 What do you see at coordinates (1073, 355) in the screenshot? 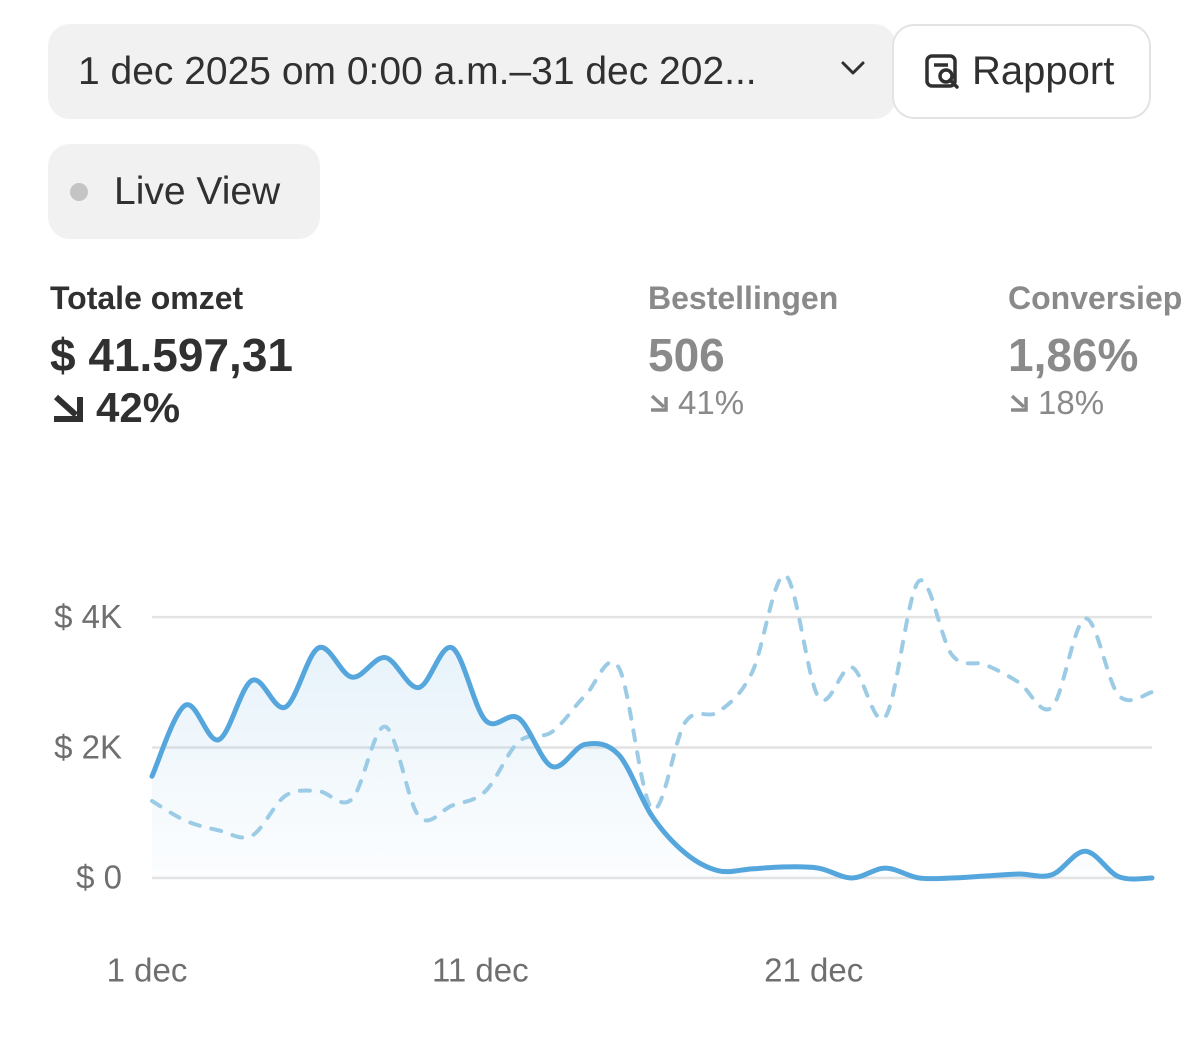
I see `metric-value: 1,86%` at bounding box center [1073, 355].